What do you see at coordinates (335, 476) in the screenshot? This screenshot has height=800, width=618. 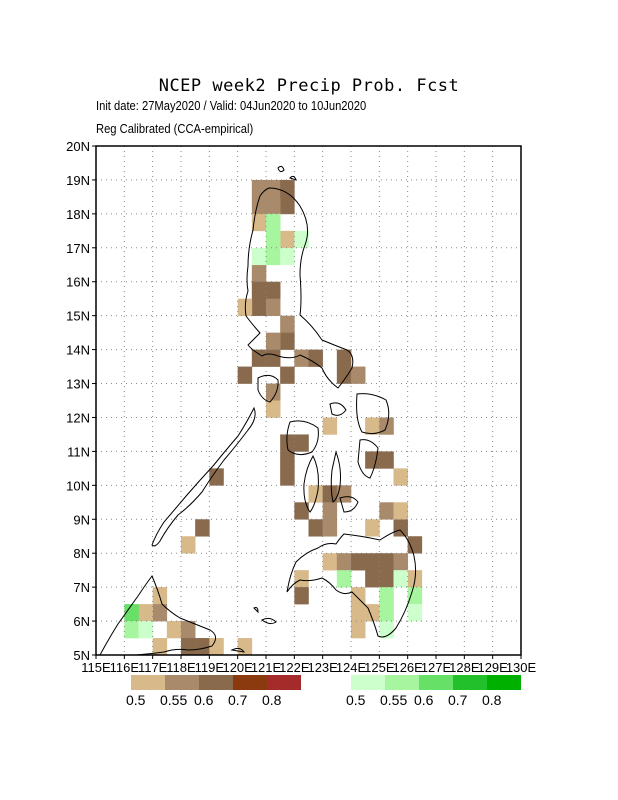 I see `coastline-cebu` at bounding box center [335, 476].